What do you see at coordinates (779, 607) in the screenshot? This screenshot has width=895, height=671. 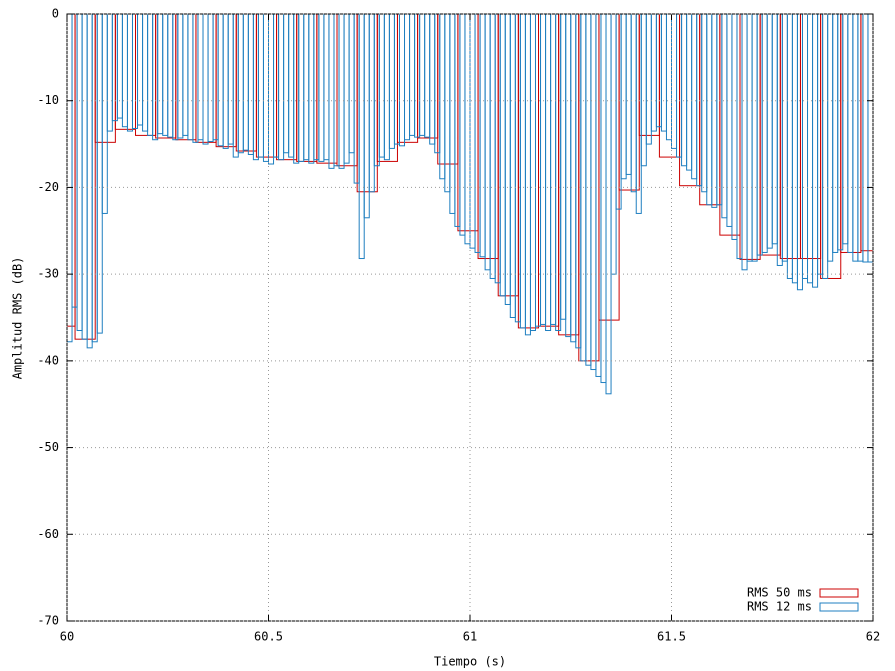 I see `legend-label: RMS 12 ms` at bounding box center [779, 607].